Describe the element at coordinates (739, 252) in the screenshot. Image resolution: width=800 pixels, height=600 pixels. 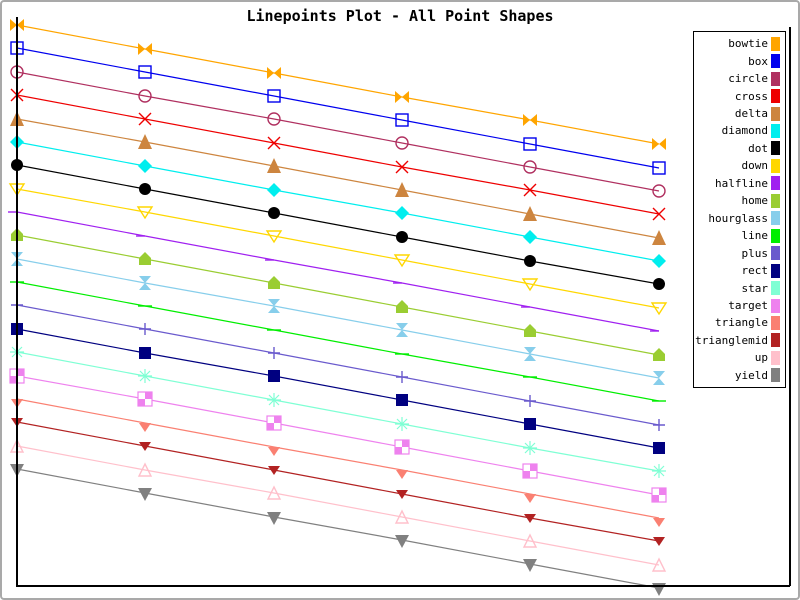
I see `legend-item-plus: plus` at that location.